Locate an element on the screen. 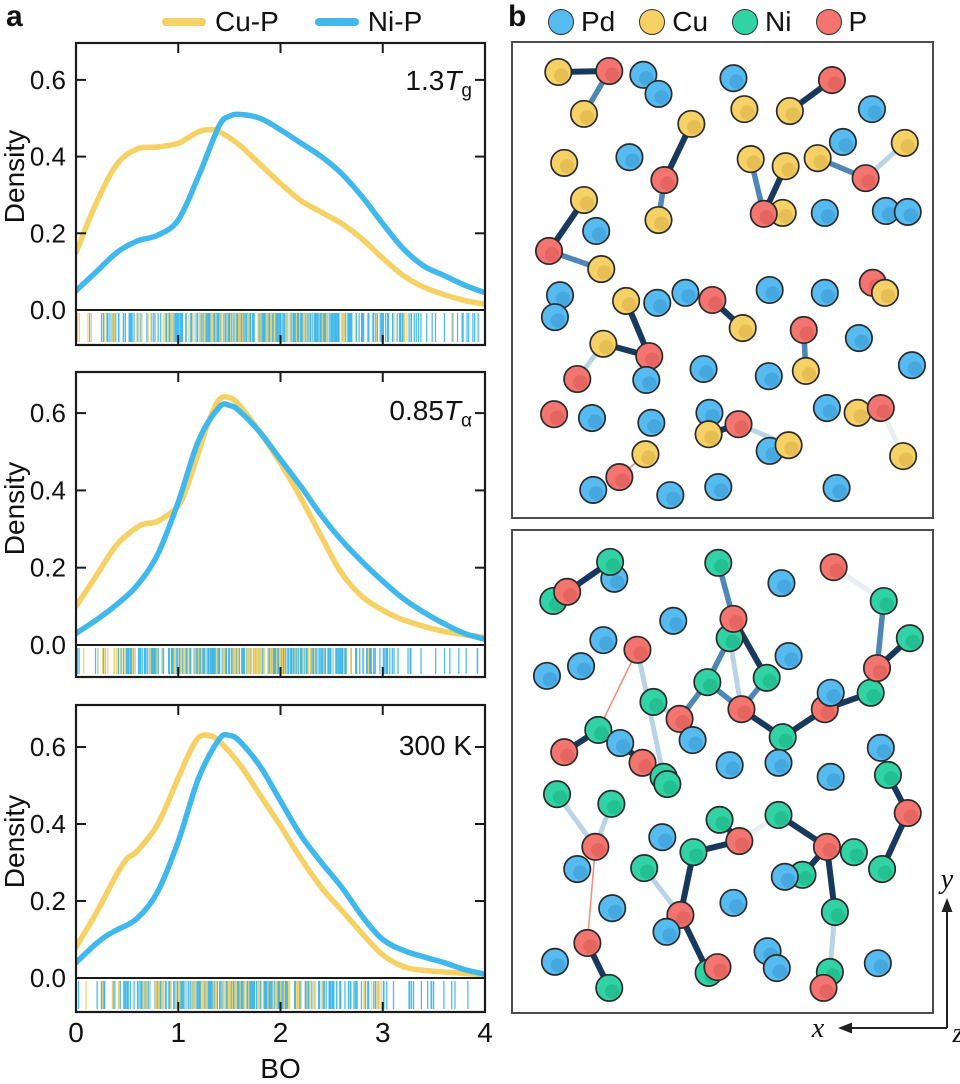  x-tick-label: 1 is located at coordinates (178, 1032).